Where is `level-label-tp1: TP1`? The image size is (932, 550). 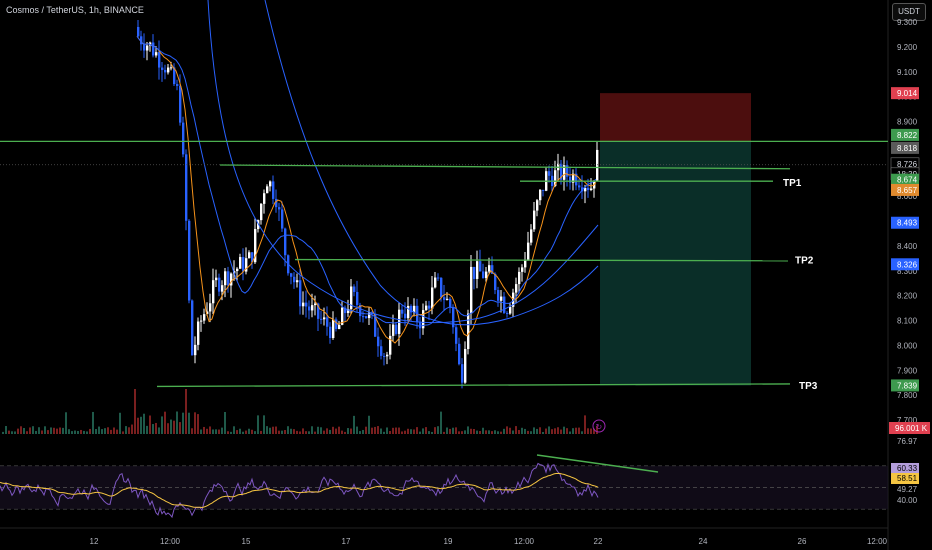
level-label-tp1: TP1 is located at coordinates (792, 183).